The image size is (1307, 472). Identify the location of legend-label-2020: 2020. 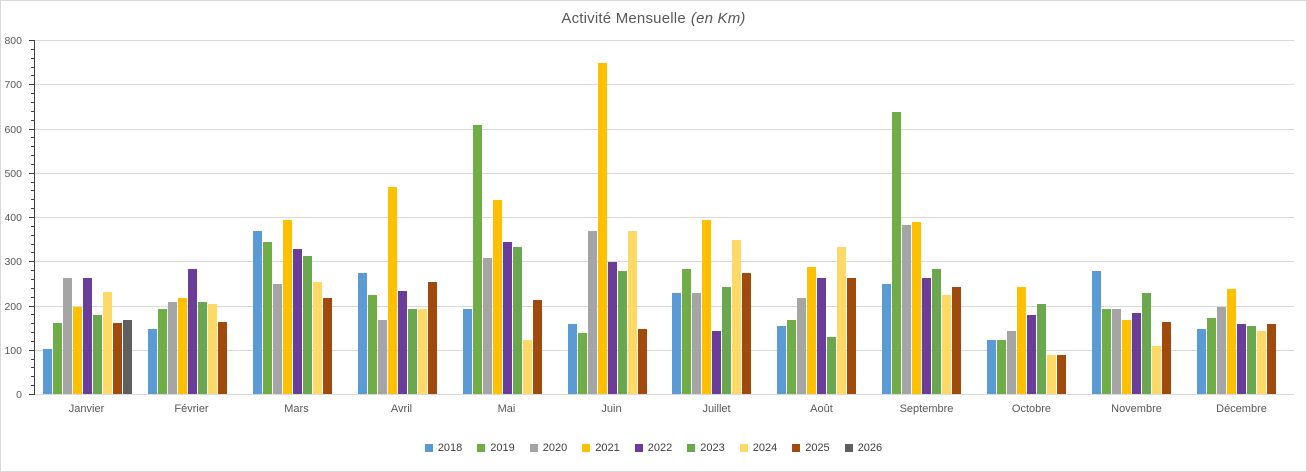
(555, 448).